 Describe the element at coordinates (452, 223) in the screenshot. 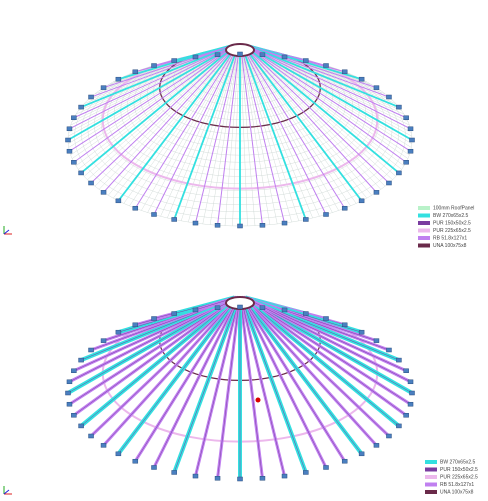

I see `legend-label: PUR 150x50x2.5` at that location.